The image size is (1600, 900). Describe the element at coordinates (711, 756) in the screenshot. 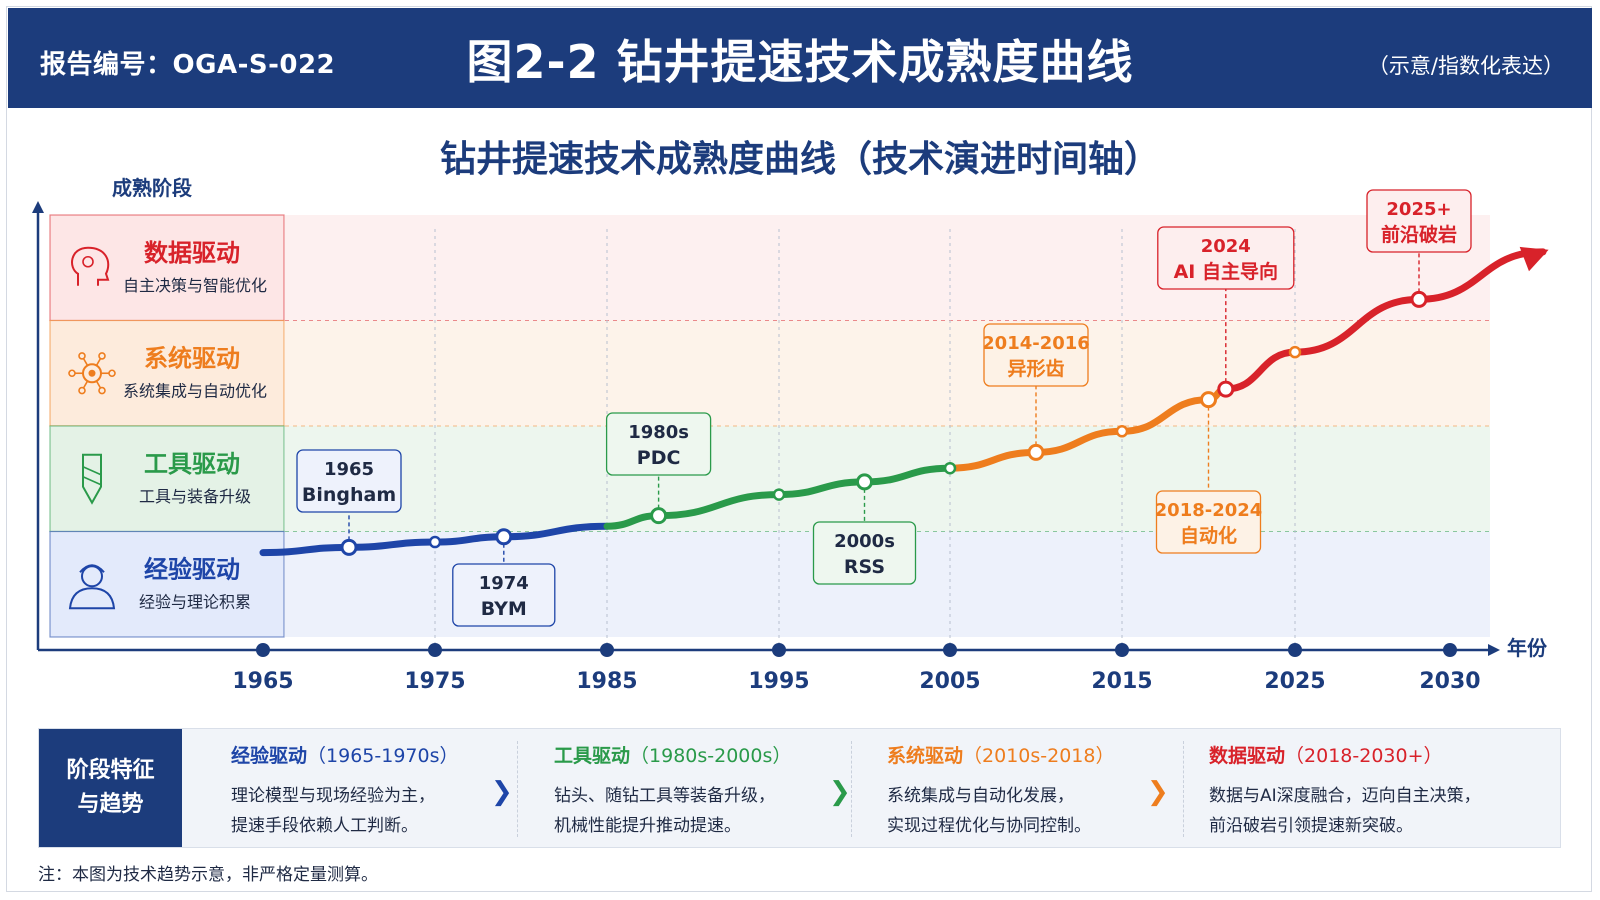

I see `col-period: （1980s-2000s）` at that location.